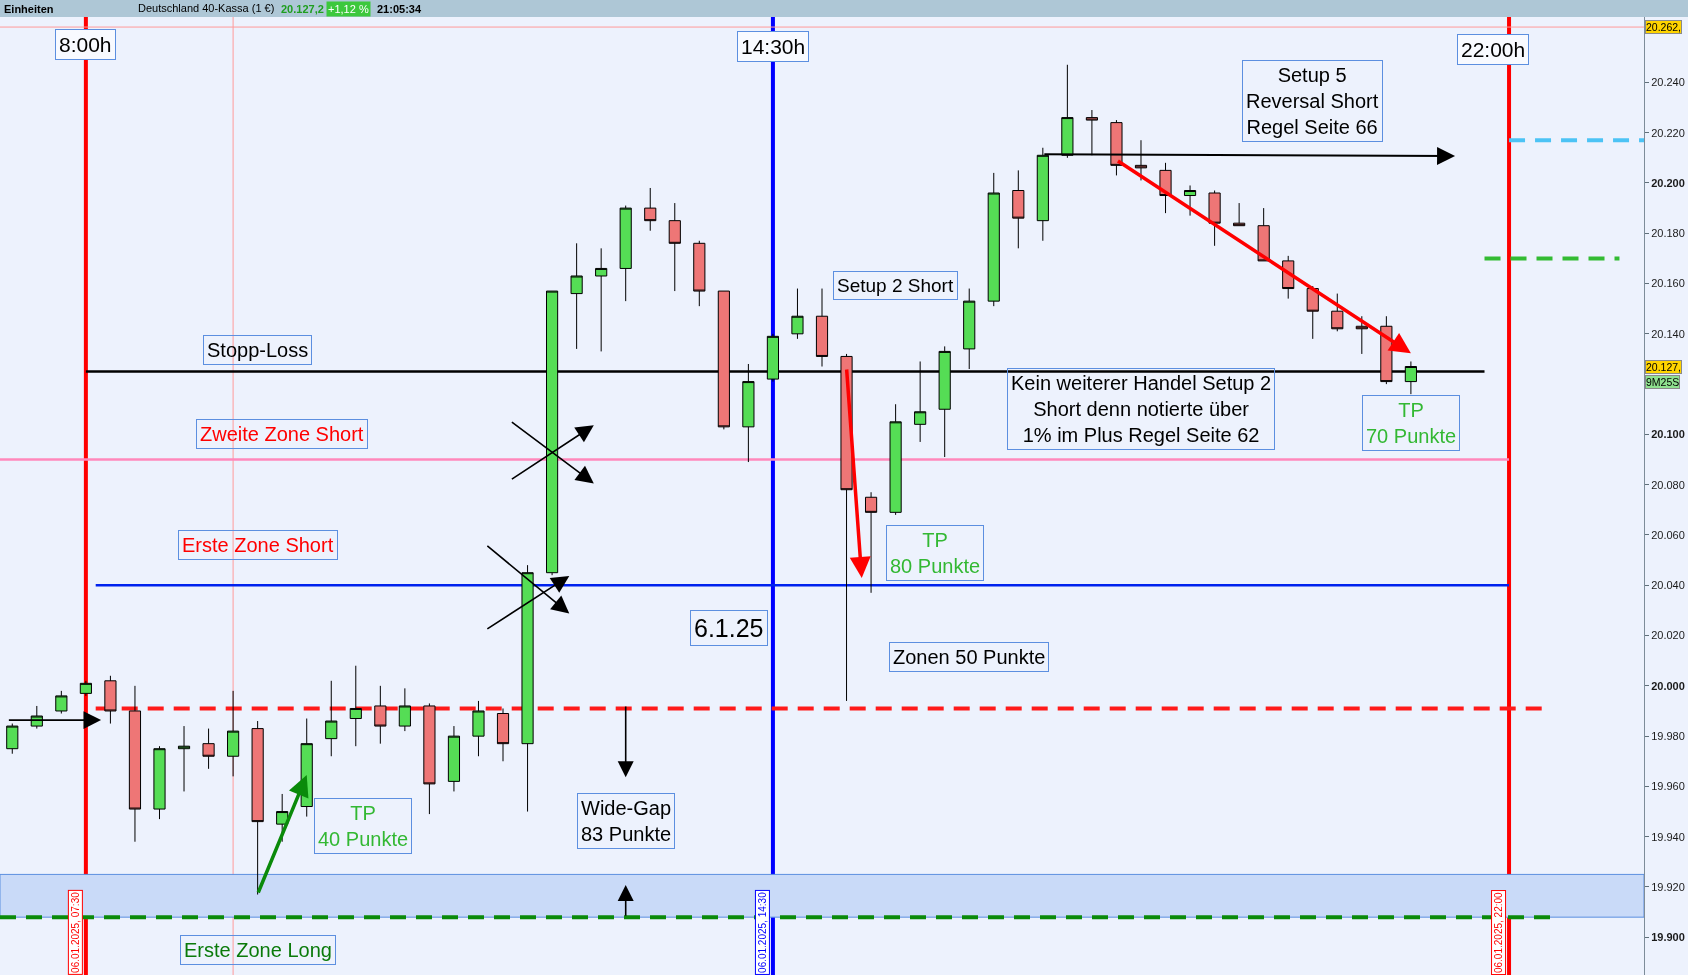  I want to click on ref-line-label: Zweite Zone Short, so click(282, 434).